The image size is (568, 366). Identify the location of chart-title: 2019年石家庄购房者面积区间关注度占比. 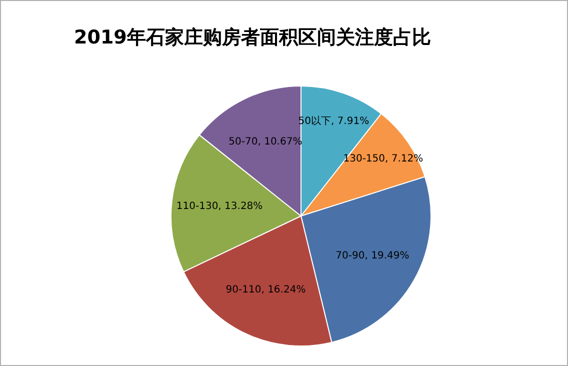
(252, 37).